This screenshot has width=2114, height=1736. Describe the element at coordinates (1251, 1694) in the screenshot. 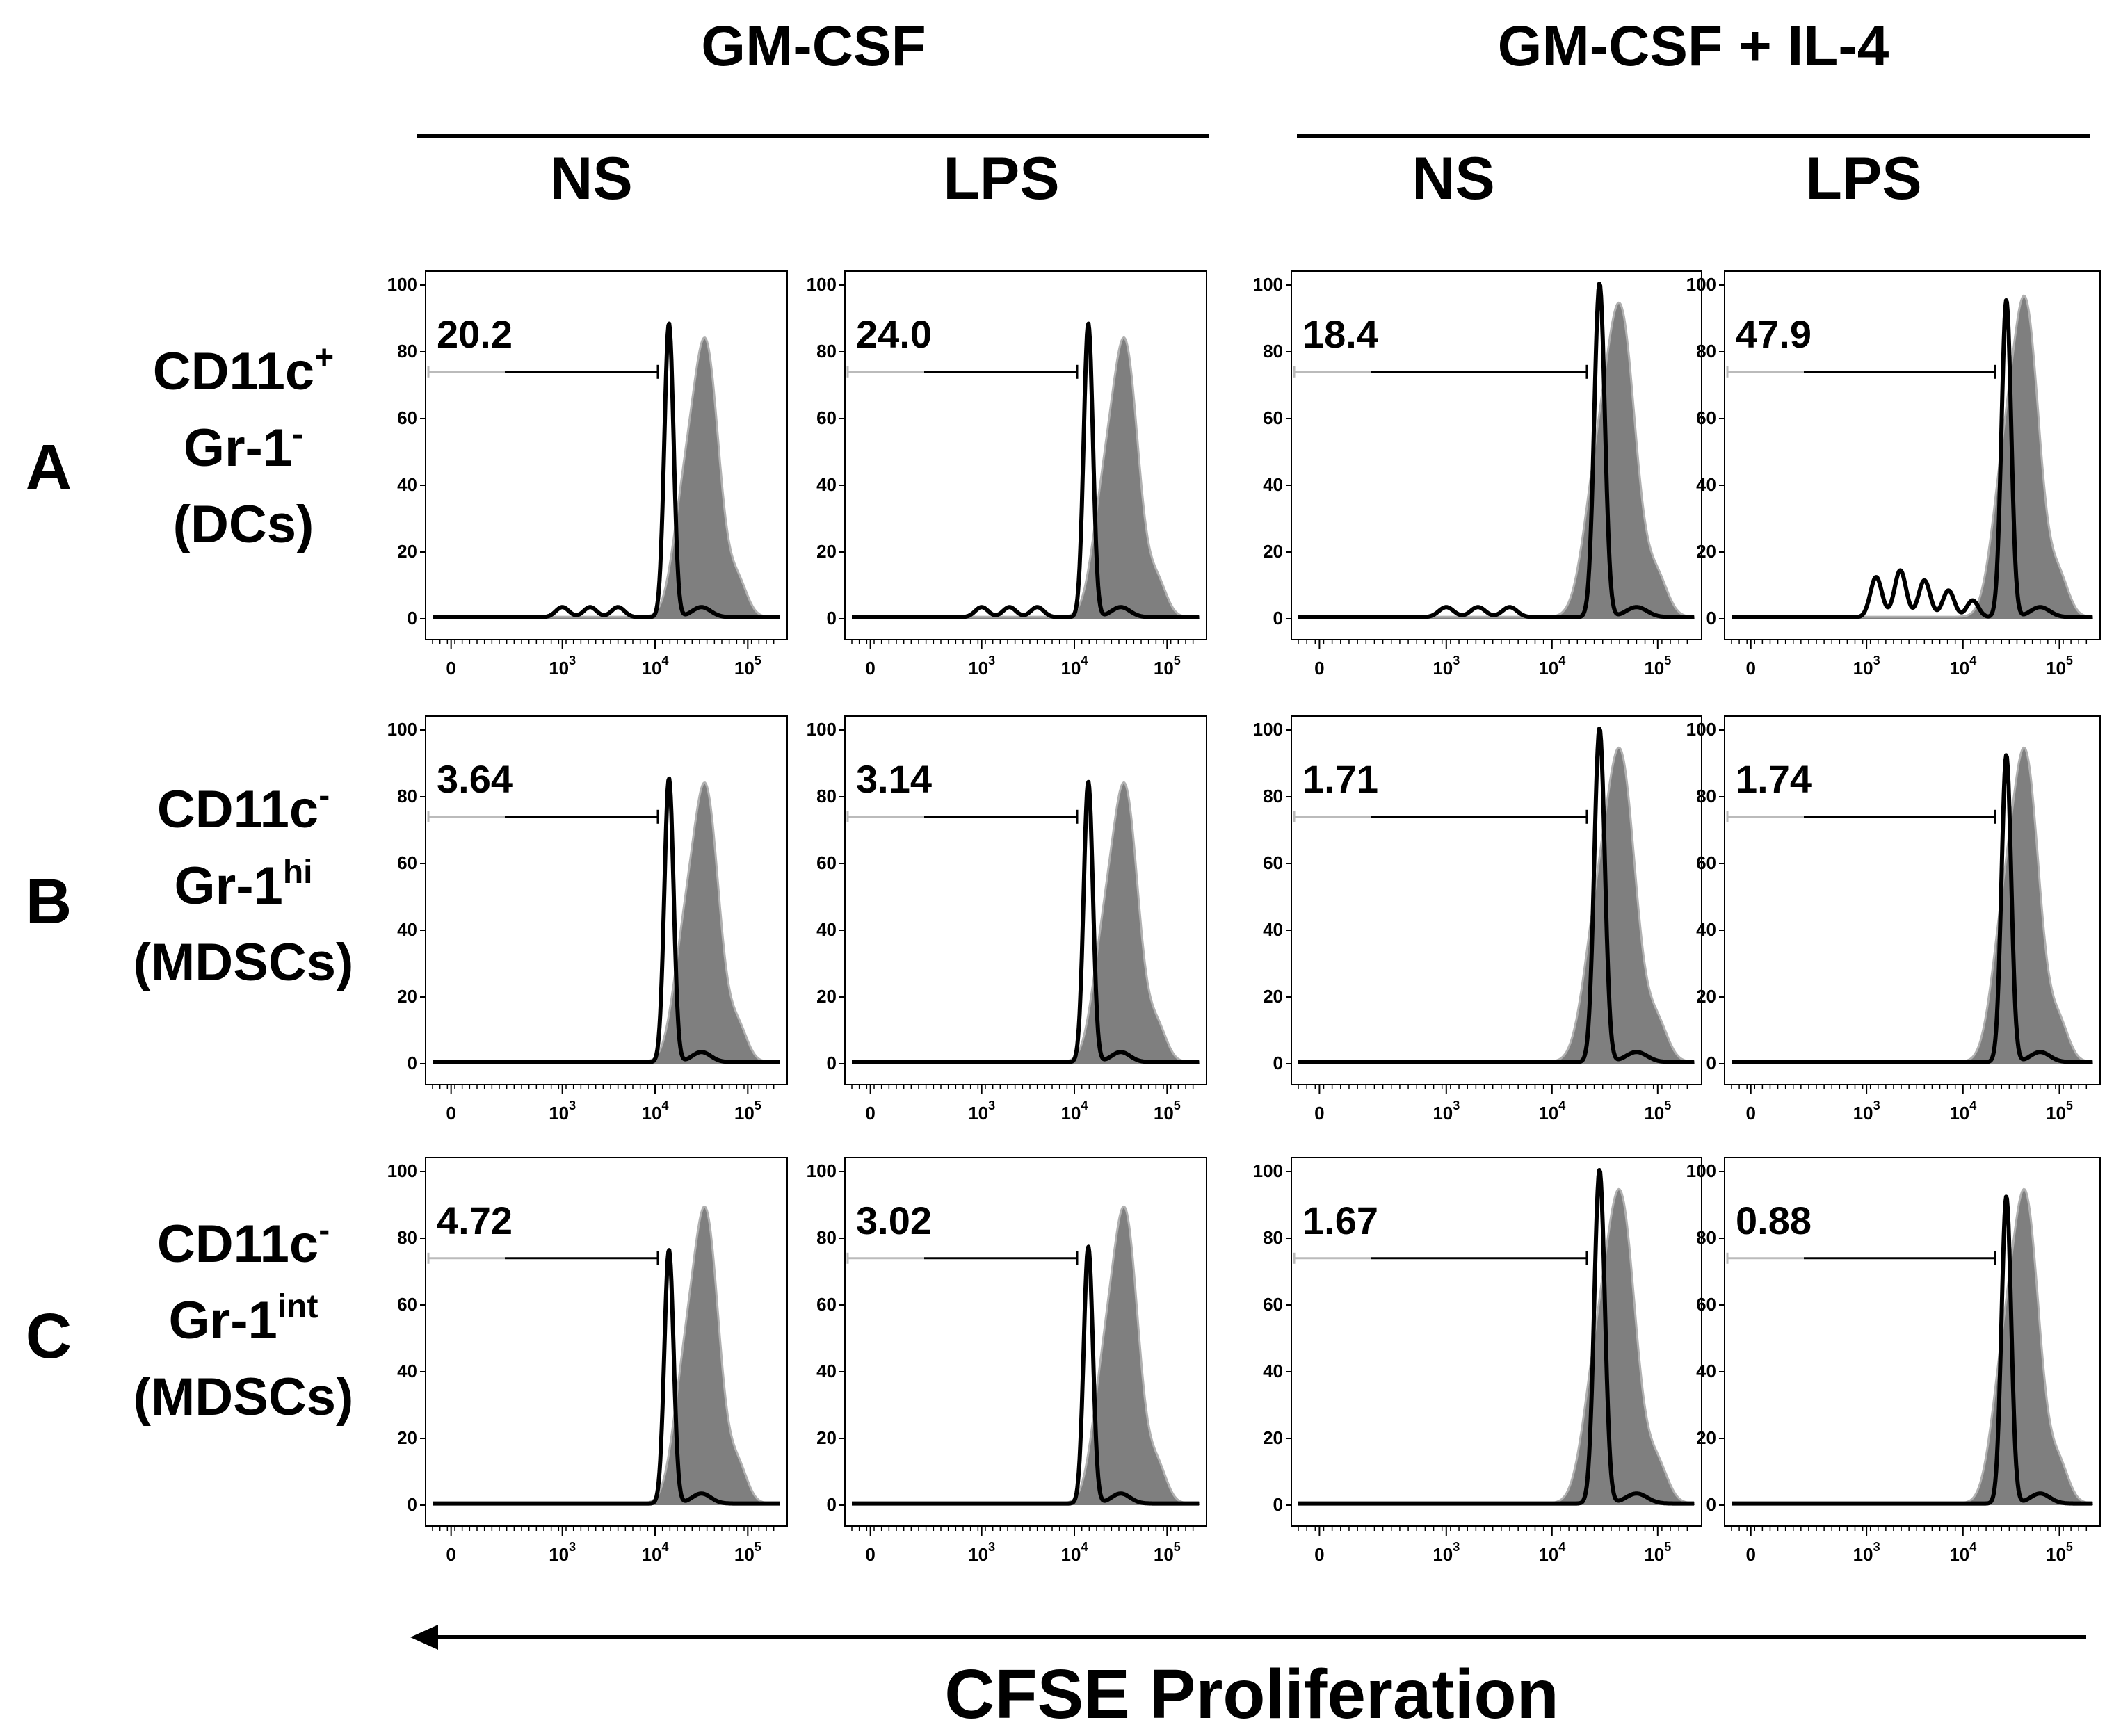

I see `x-axis-title: CFSE Proliferation` at that location.